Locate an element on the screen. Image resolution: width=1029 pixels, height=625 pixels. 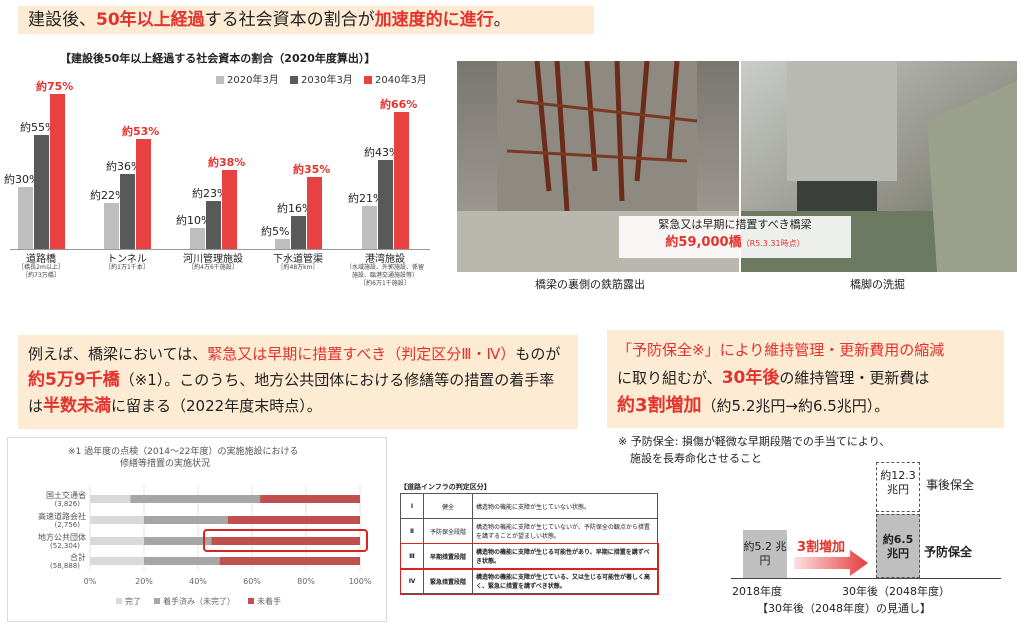
chart1-category-note: ［約1万1千本］ is located at coordinates (127, 267).